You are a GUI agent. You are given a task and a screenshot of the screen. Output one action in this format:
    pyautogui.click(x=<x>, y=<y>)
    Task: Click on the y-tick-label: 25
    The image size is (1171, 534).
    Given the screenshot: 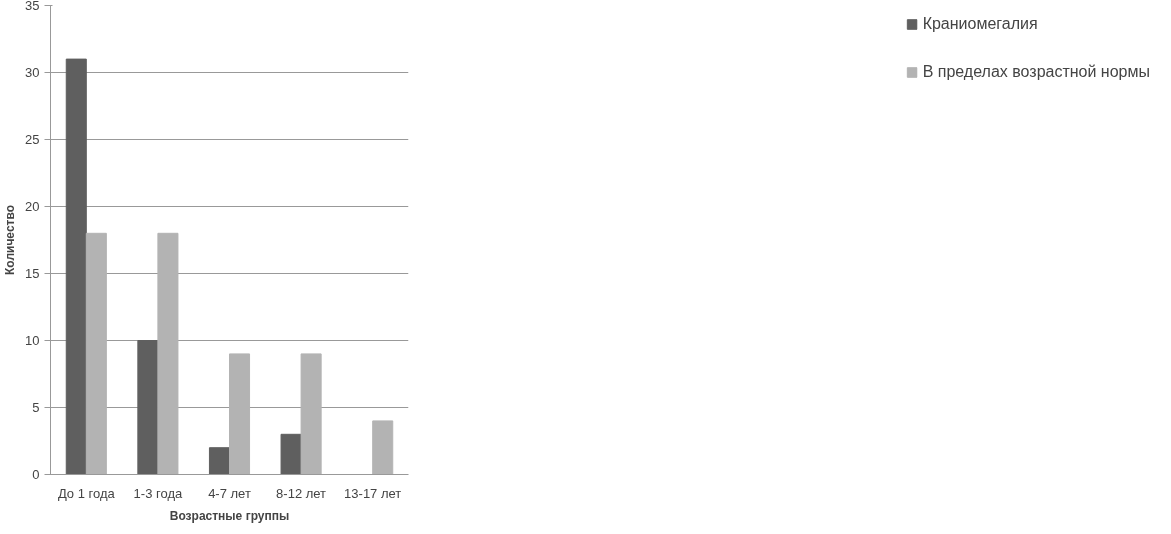 What is the action you would take?
    pyautogui.click(x=32, y=139)
    